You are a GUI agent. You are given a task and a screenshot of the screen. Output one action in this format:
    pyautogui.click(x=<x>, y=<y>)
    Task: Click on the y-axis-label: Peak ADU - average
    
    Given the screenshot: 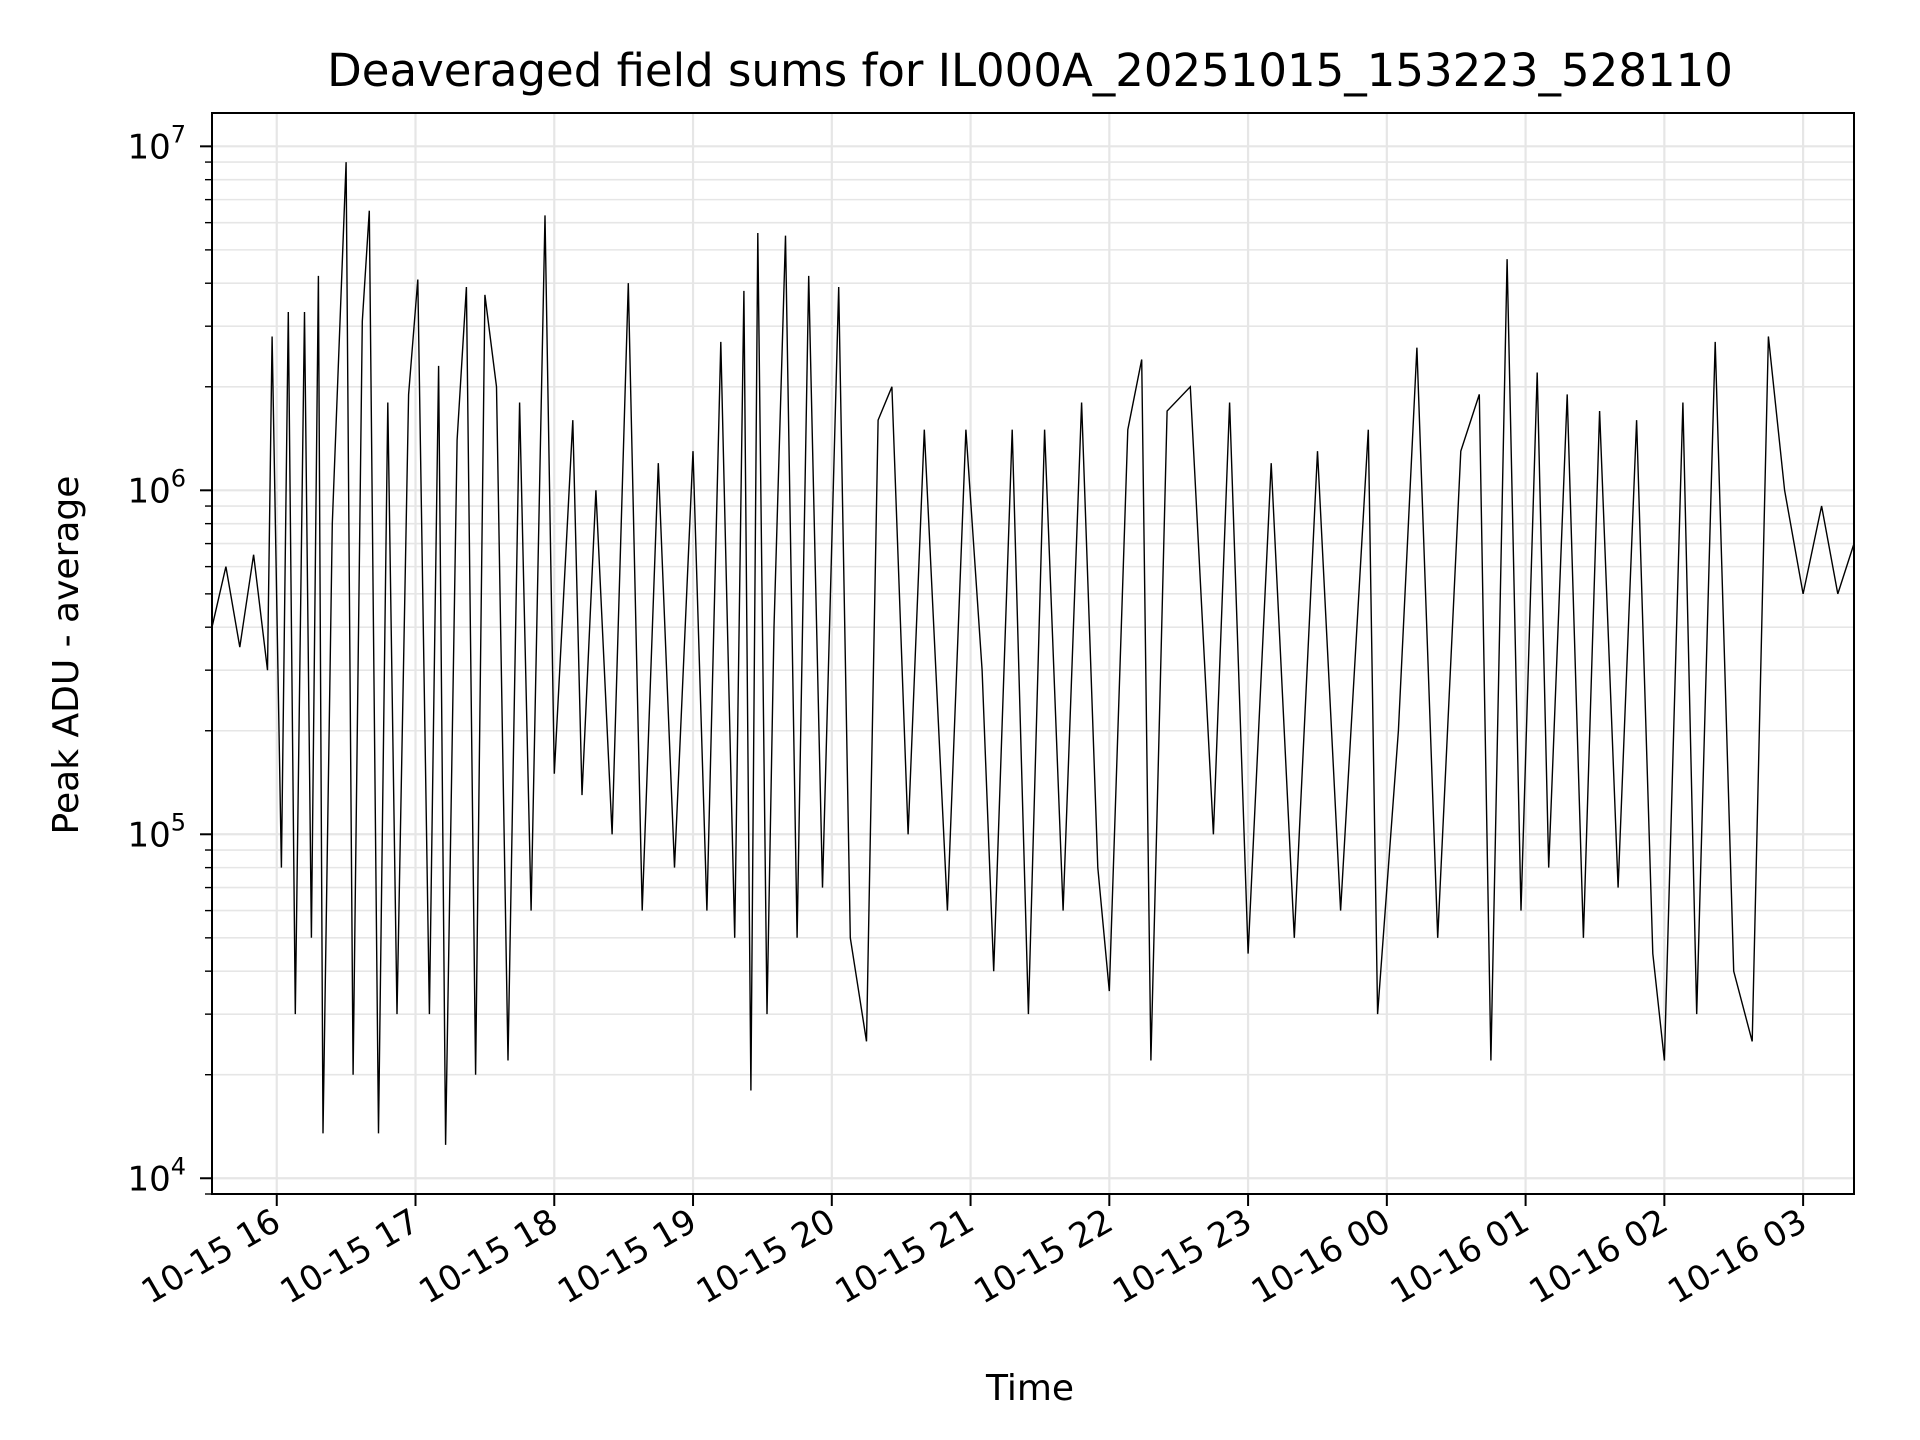 What is the action you would take?
    pyautogui.click(x=66, y=655)
    